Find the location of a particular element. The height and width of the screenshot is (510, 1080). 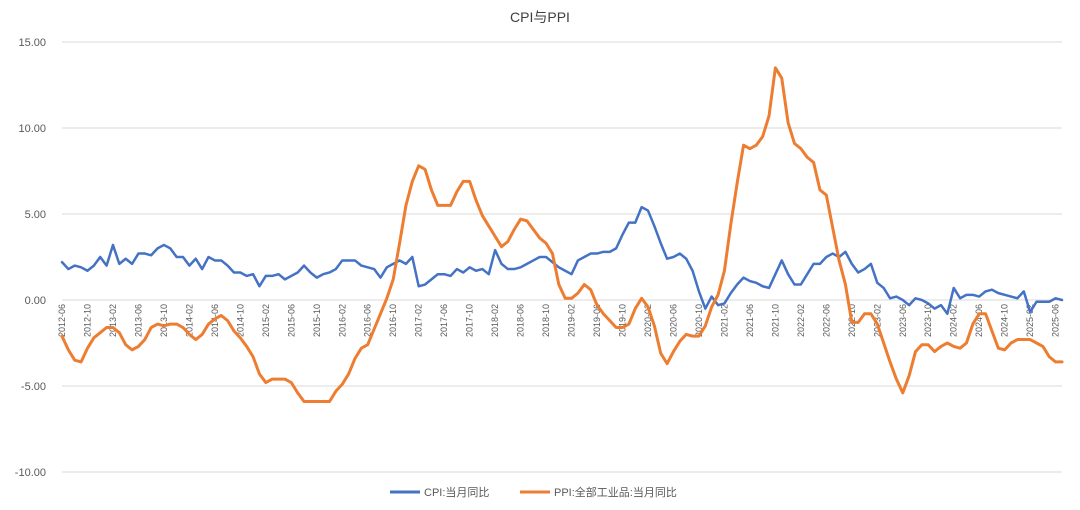

y-axis-ticks: -10.00 -5.00 0.00 5.00 10.00 15.00 is located at coordinates (30, 258).